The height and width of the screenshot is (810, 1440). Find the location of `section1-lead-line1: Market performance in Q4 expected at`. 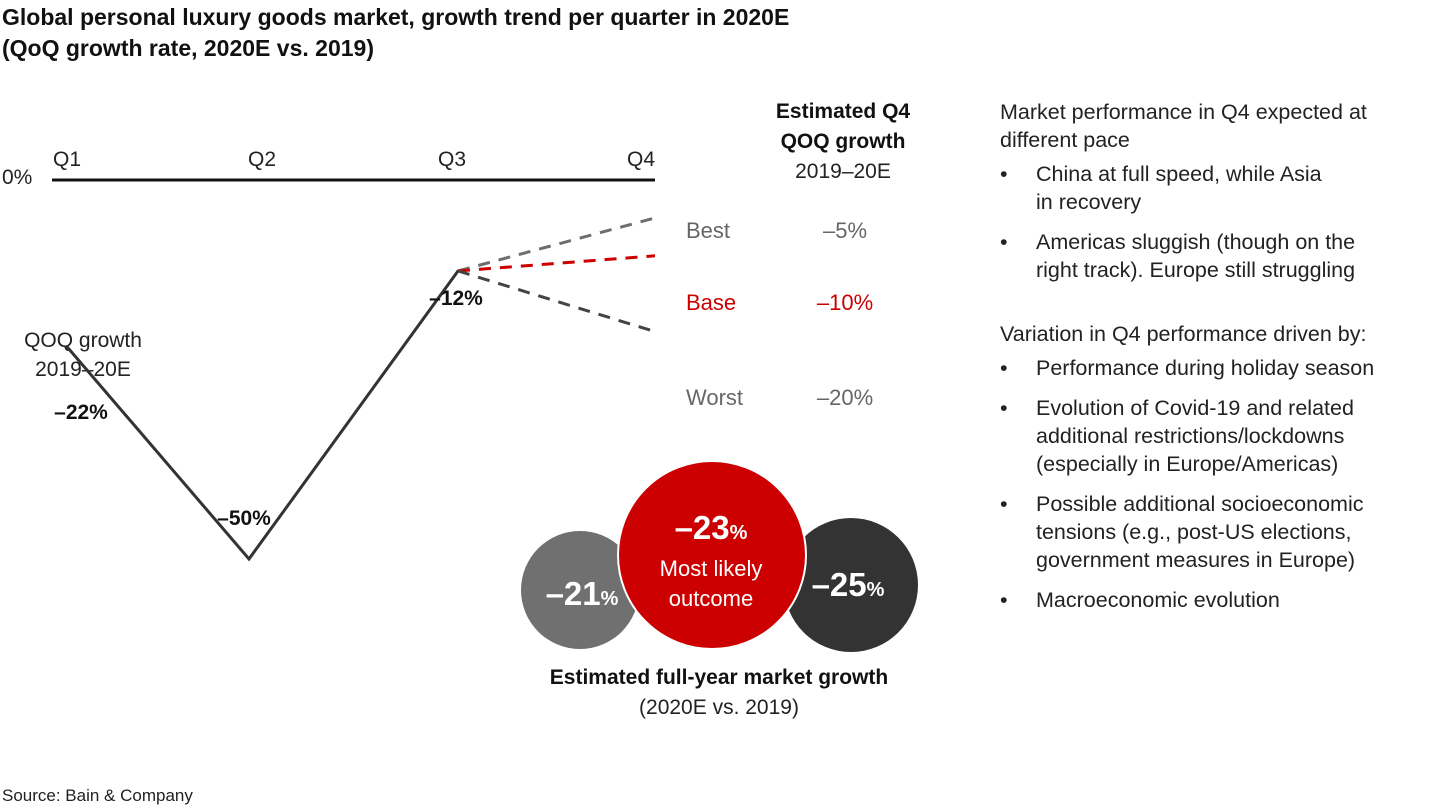

section1-lead-line1: Market performance in Q4 expected at is located at coordinates (1183, 112).